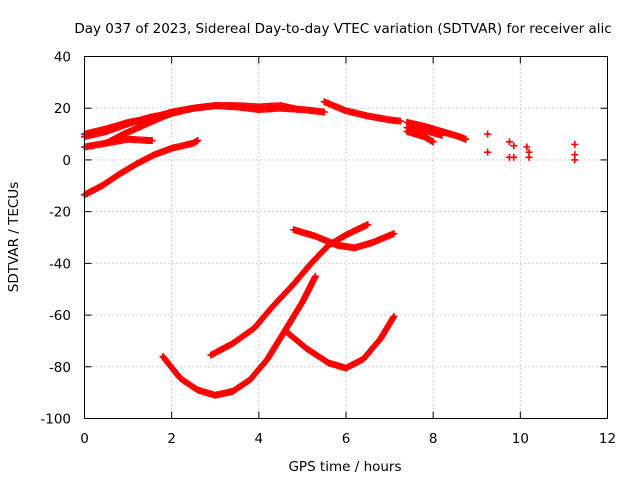 This screenshot has width=640, height=480. What do you see at coordinates (60, 264) in the screenshot?
I see `y-tick-label: -40` at bounding box center [60, 264].